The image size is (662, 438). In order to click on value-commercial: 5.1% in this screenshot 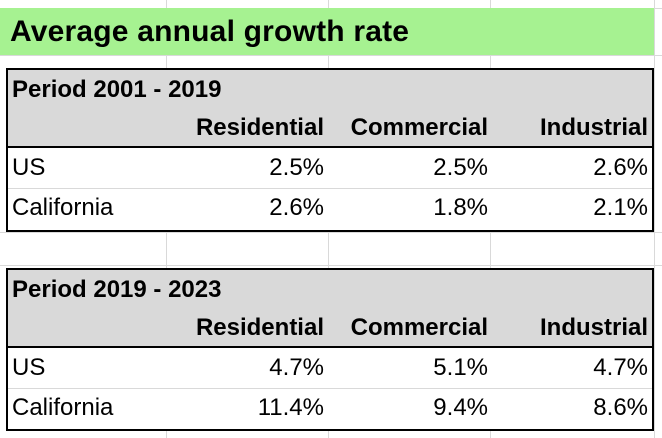, I will do `click(460, 367)`.